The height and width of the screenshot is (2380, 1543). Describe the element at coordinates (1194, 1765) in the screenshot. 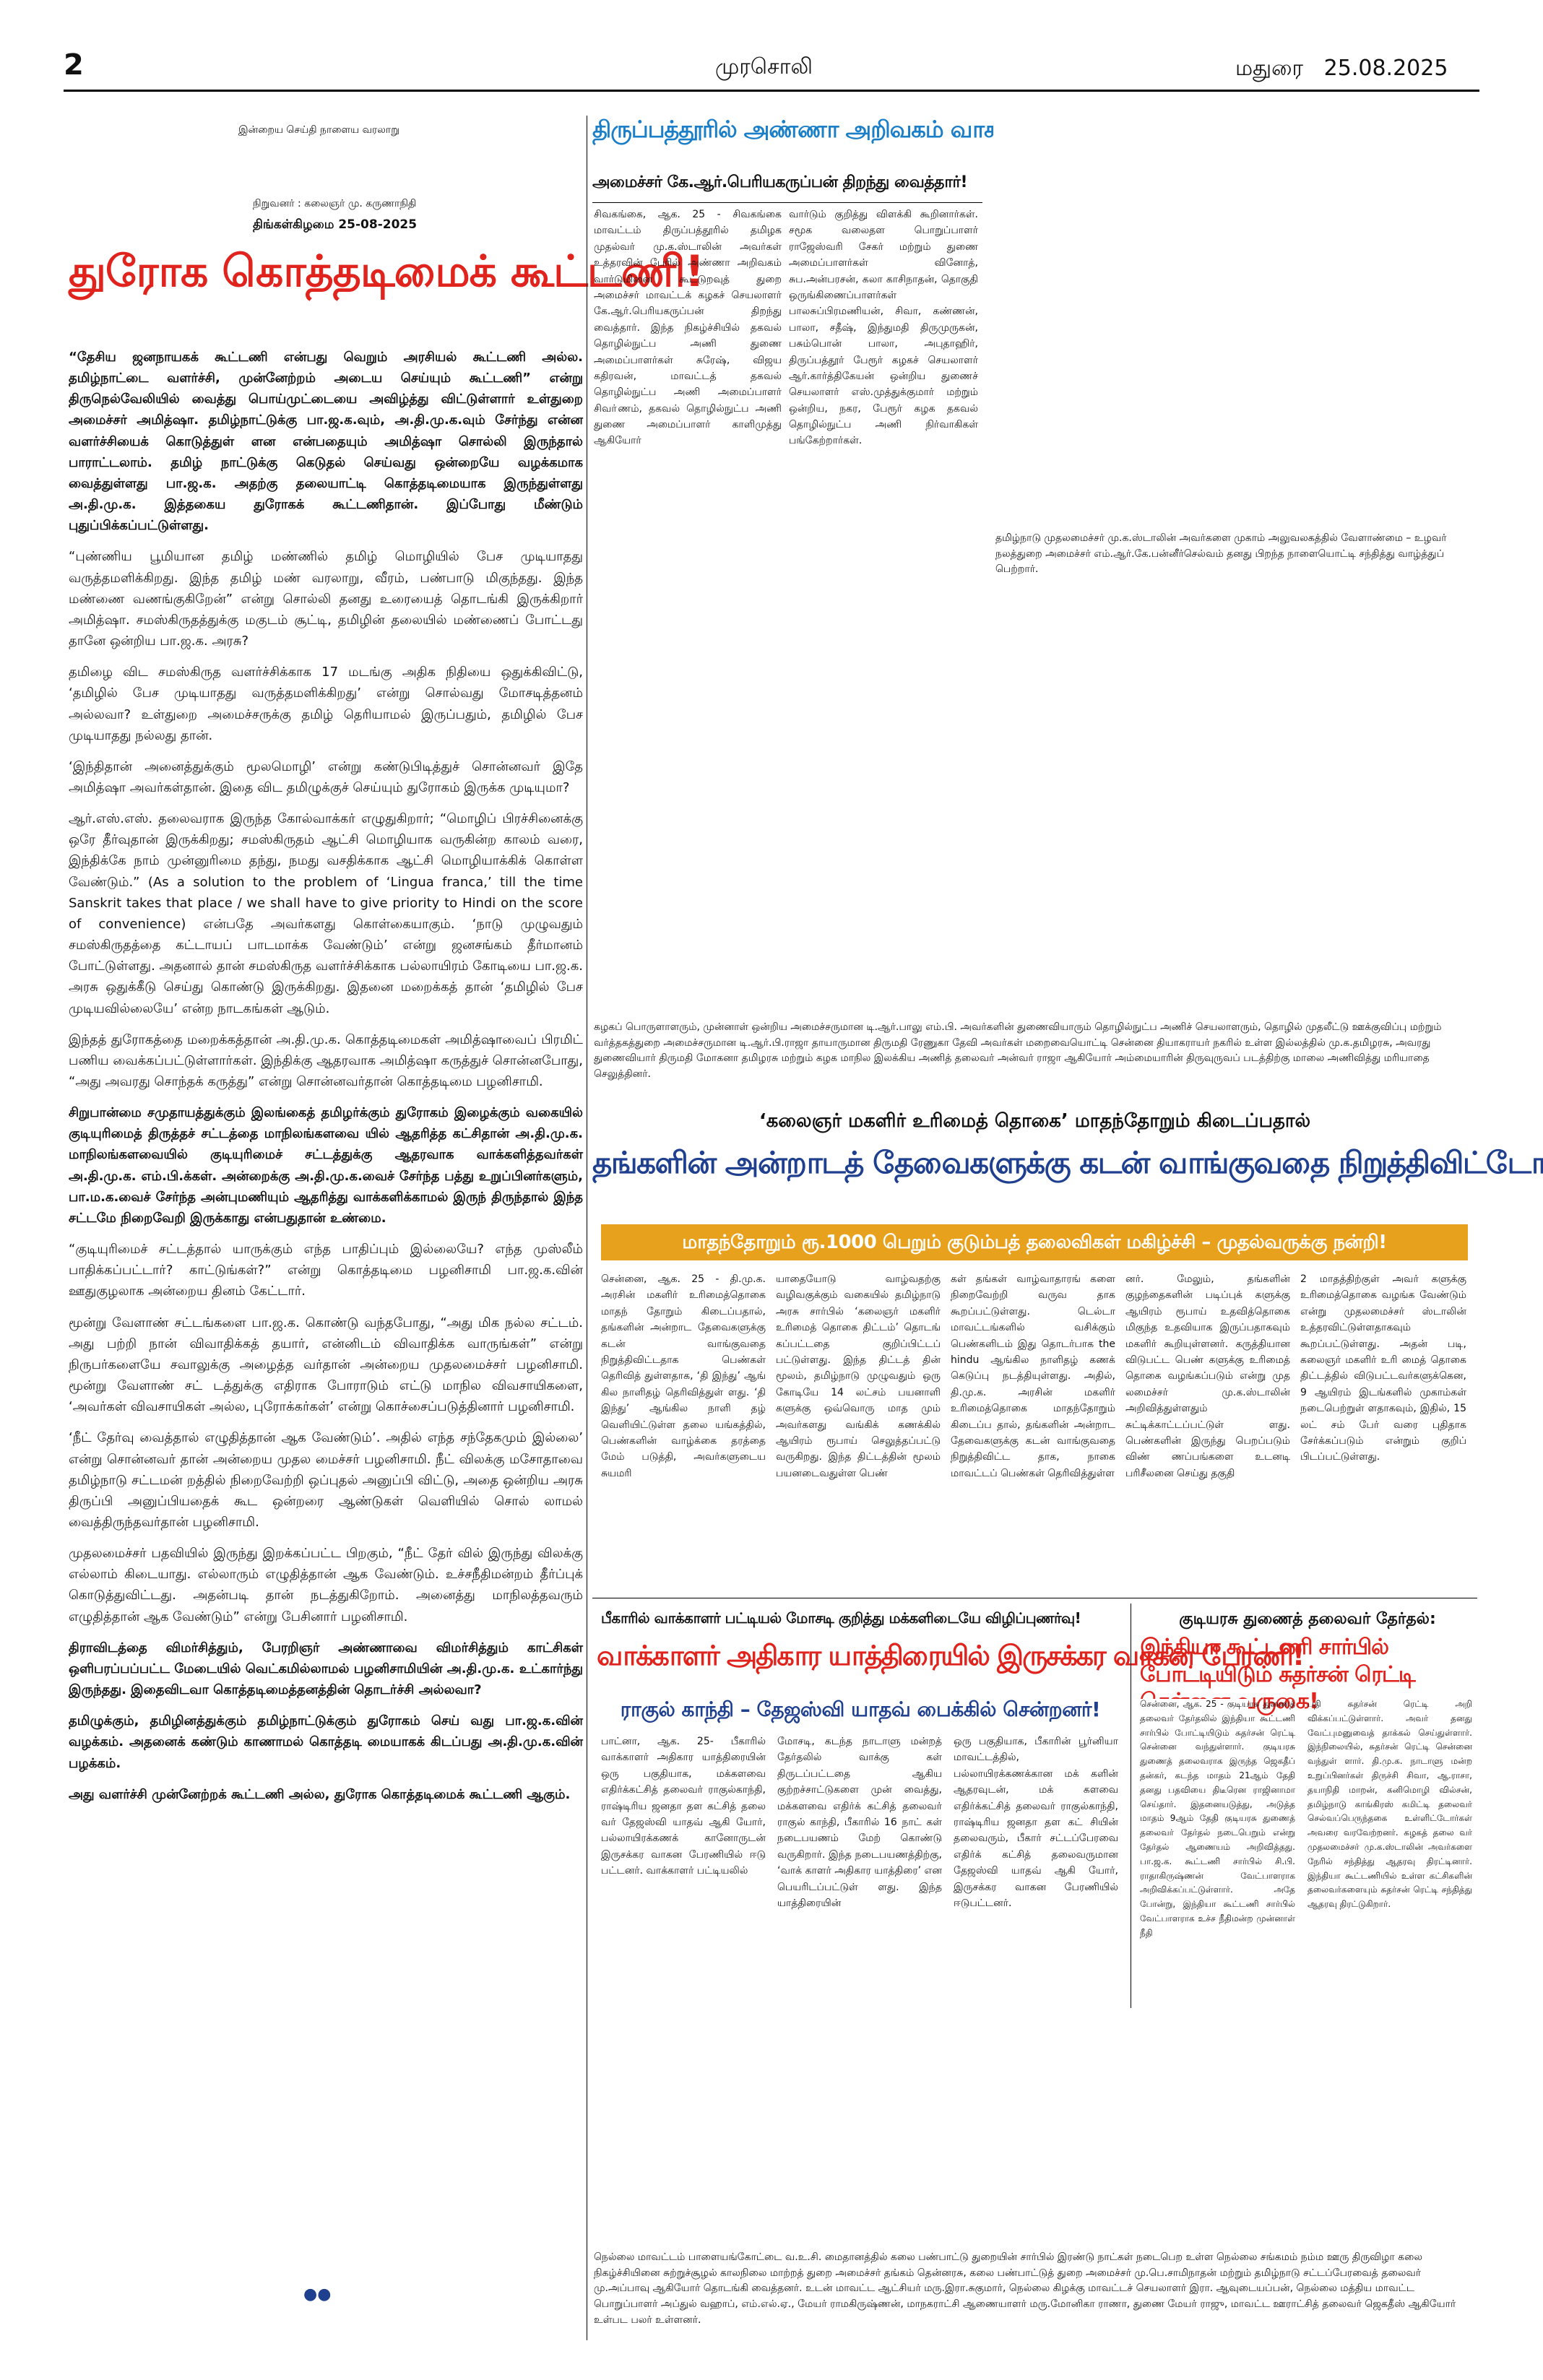

I see `sudarshan-reddy-photo` at that location.